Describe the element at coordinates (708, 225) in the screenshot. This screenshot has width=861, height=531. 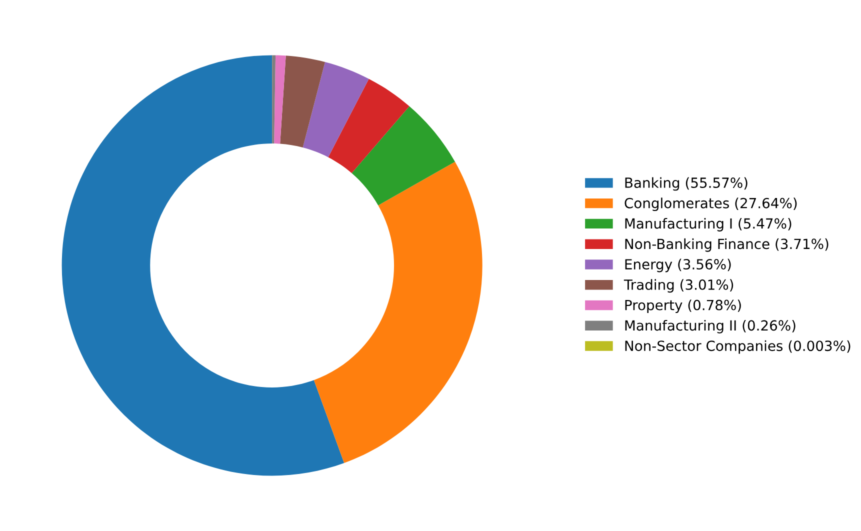
I see `legend-label: Manufacturing I (5.47%)` at that location.